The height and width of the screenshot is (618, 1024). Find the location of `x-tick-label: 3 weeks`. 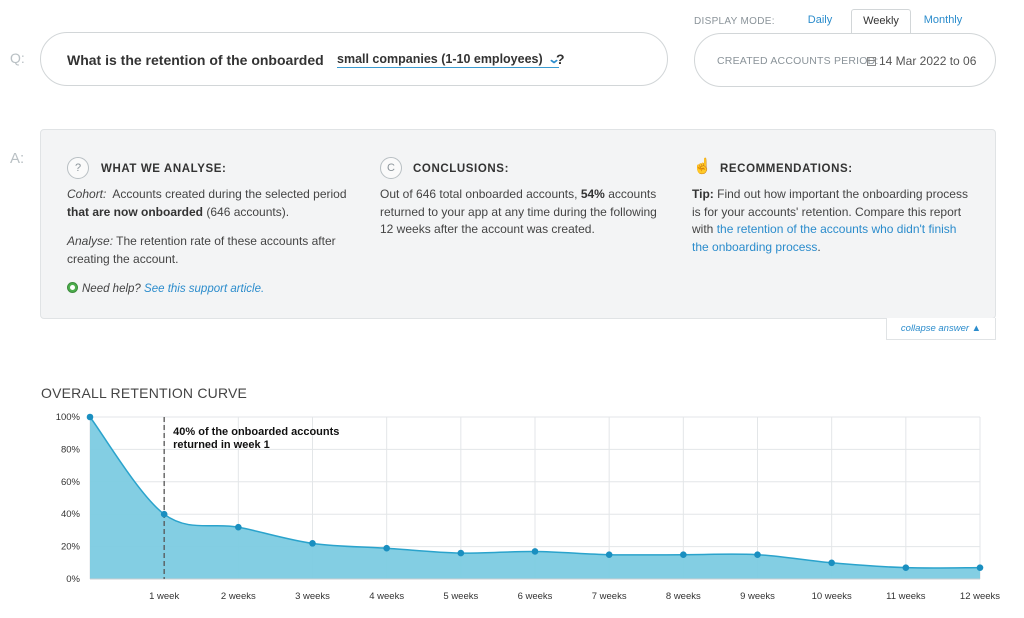

x-tick-label: 3 weeks is located at coordinates (312, 596).